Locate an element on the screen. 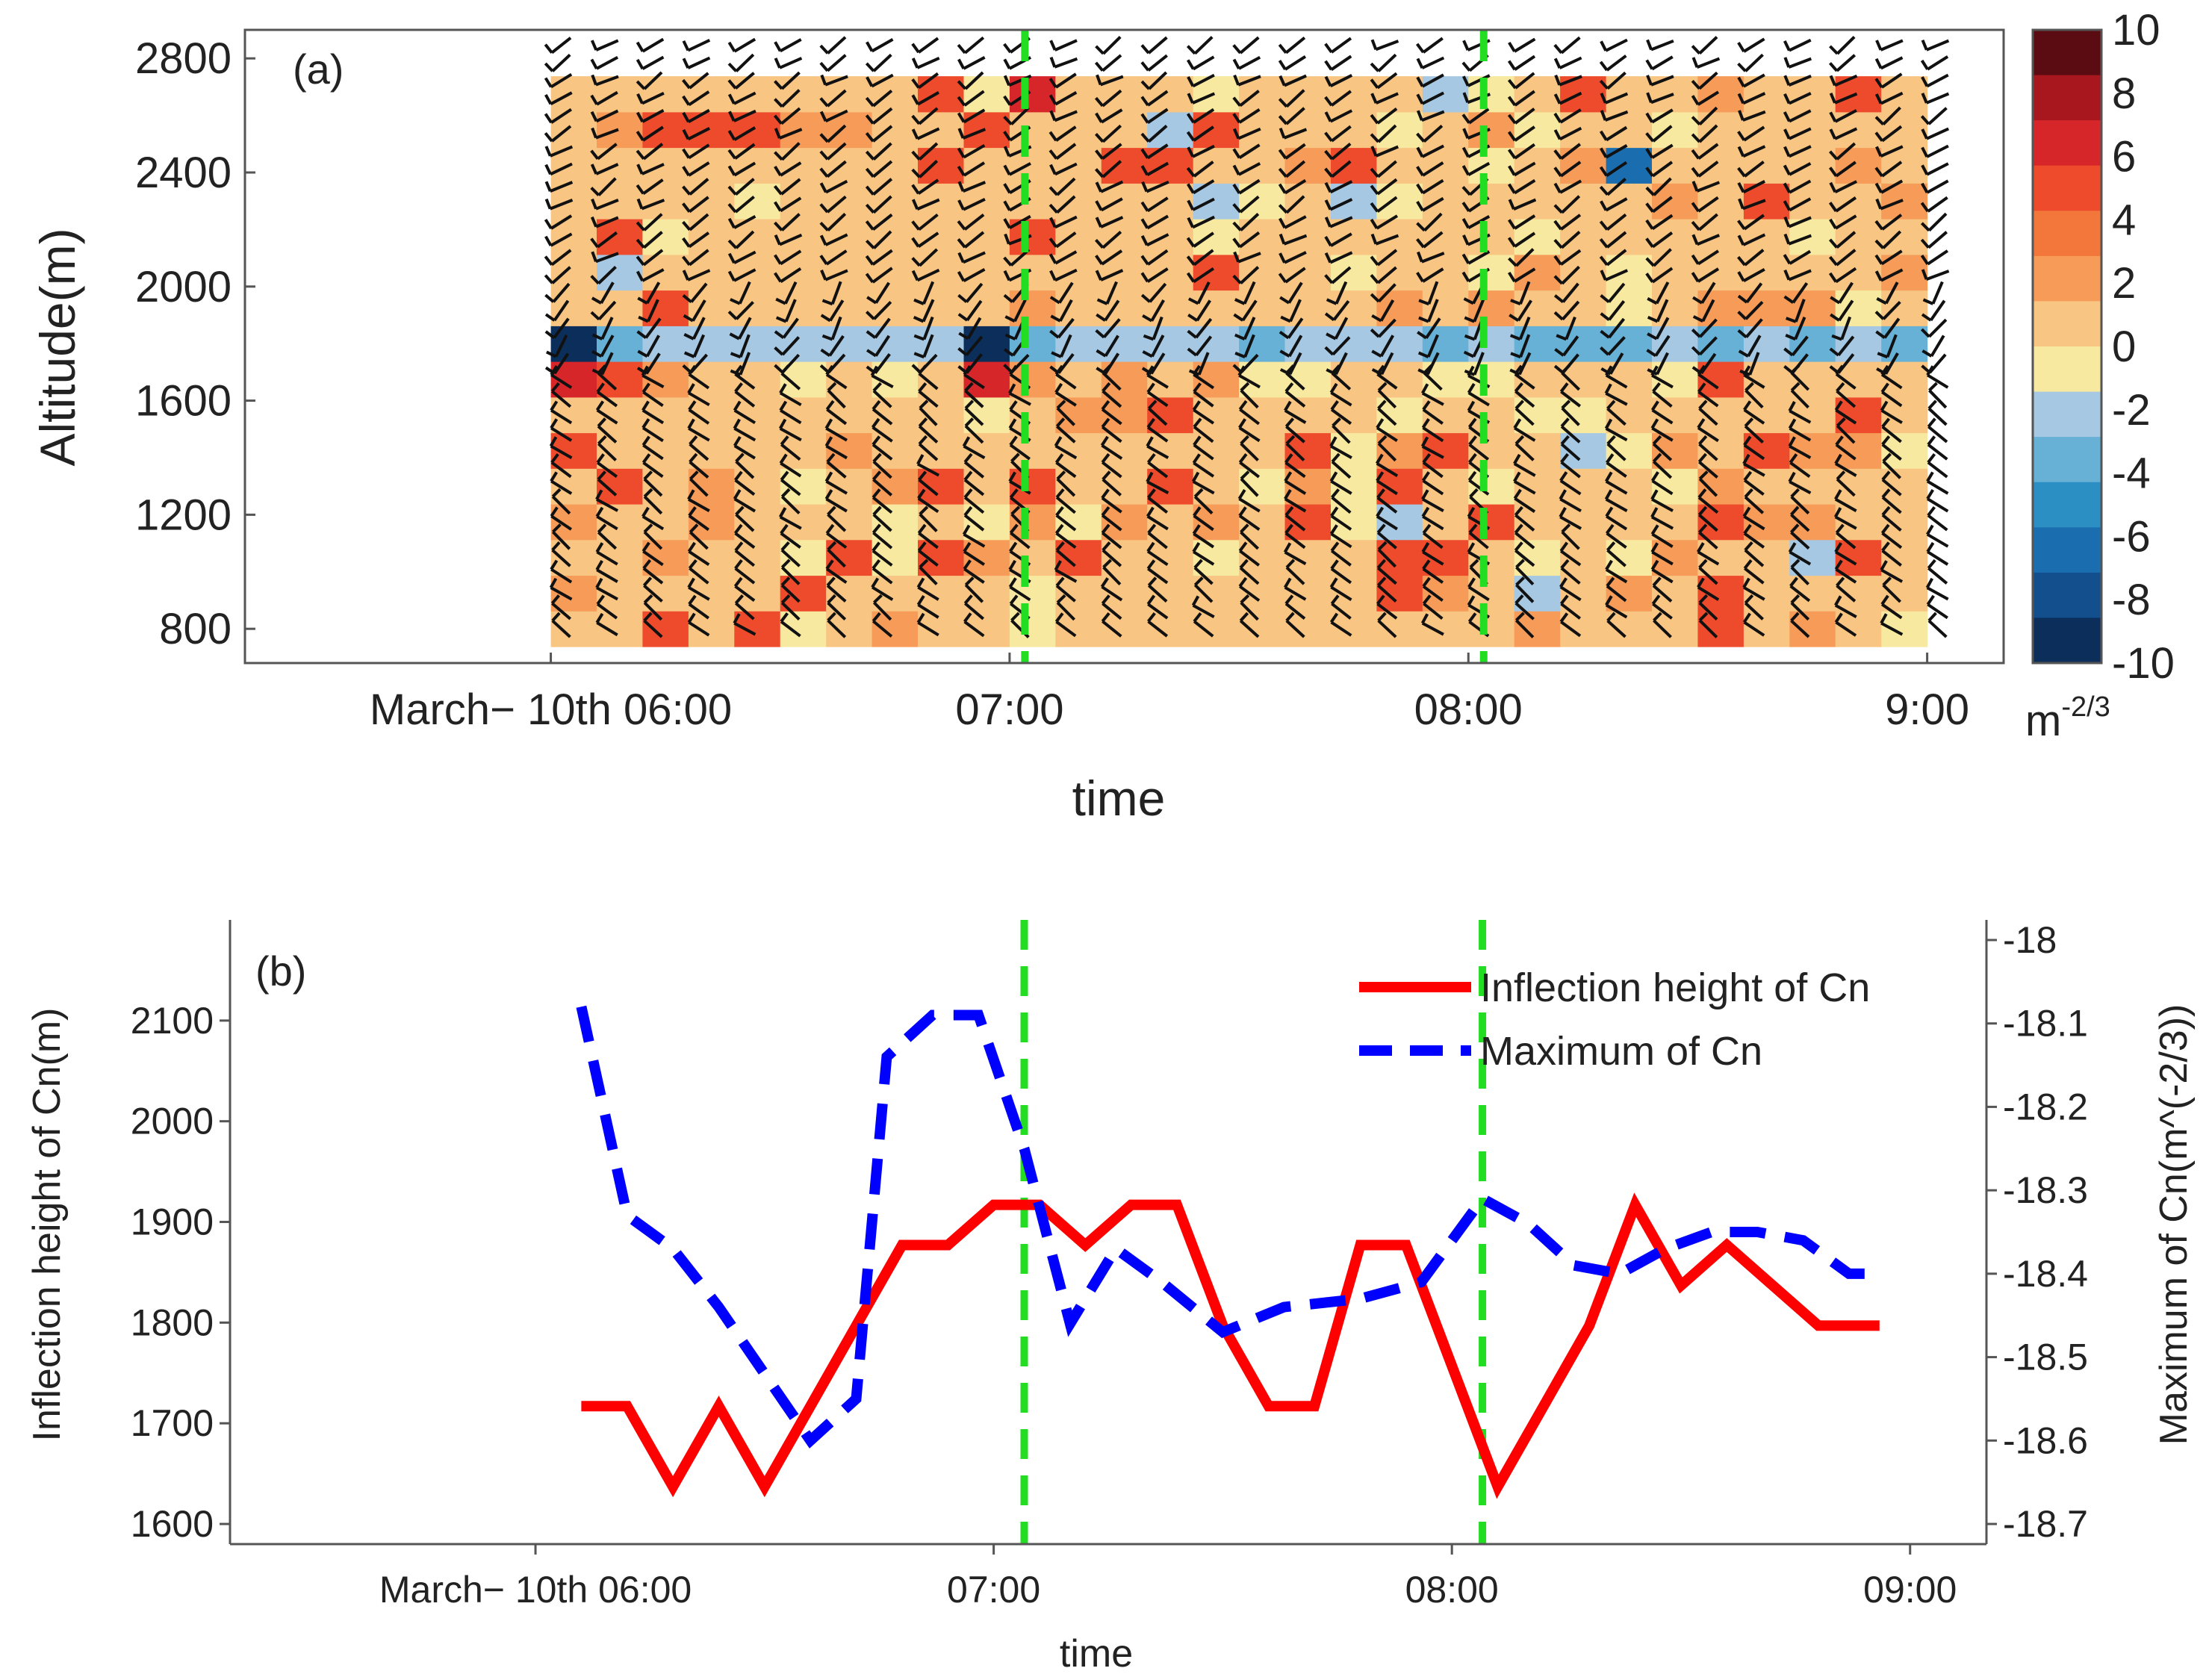  colorbar-swatch is located at coordinates (2067, 640).